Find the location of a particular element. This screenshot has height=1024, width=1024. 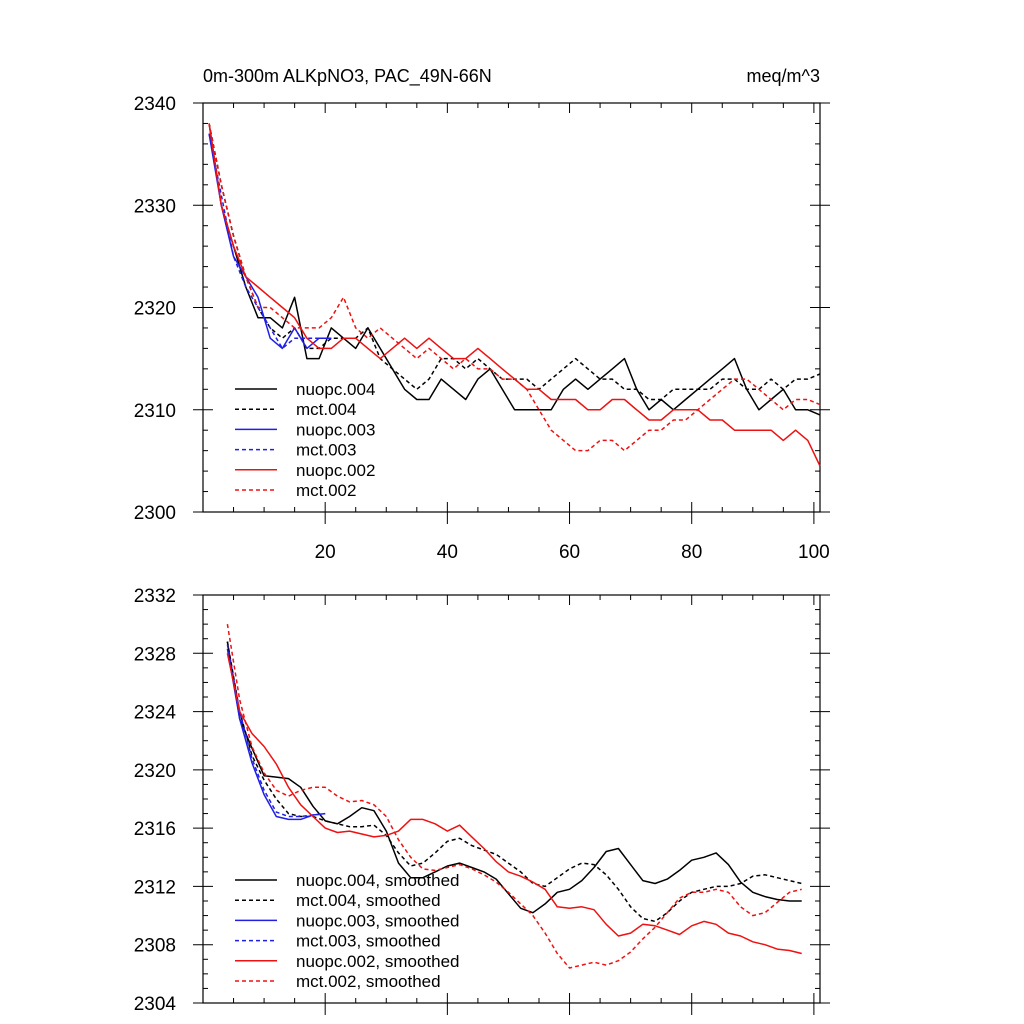

legend-label: mct.003 is located at coordinates (326, 450).